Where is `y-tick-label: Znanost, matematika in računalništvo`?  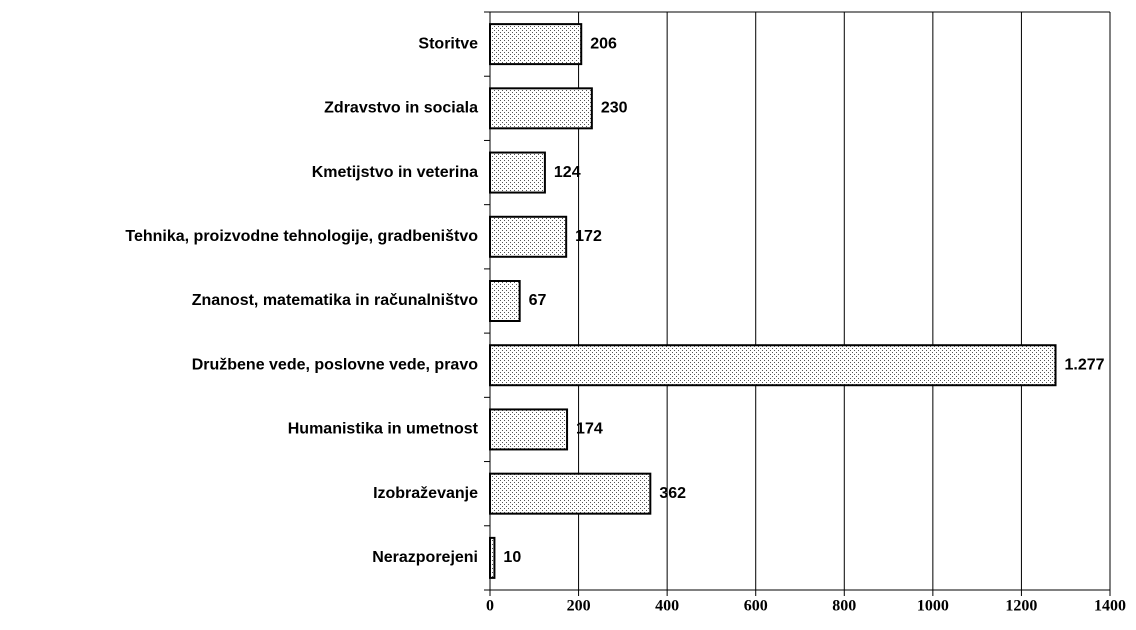 y-tick-label: Znanost, matematika in računalništvo is located at coordinates (335, 300).